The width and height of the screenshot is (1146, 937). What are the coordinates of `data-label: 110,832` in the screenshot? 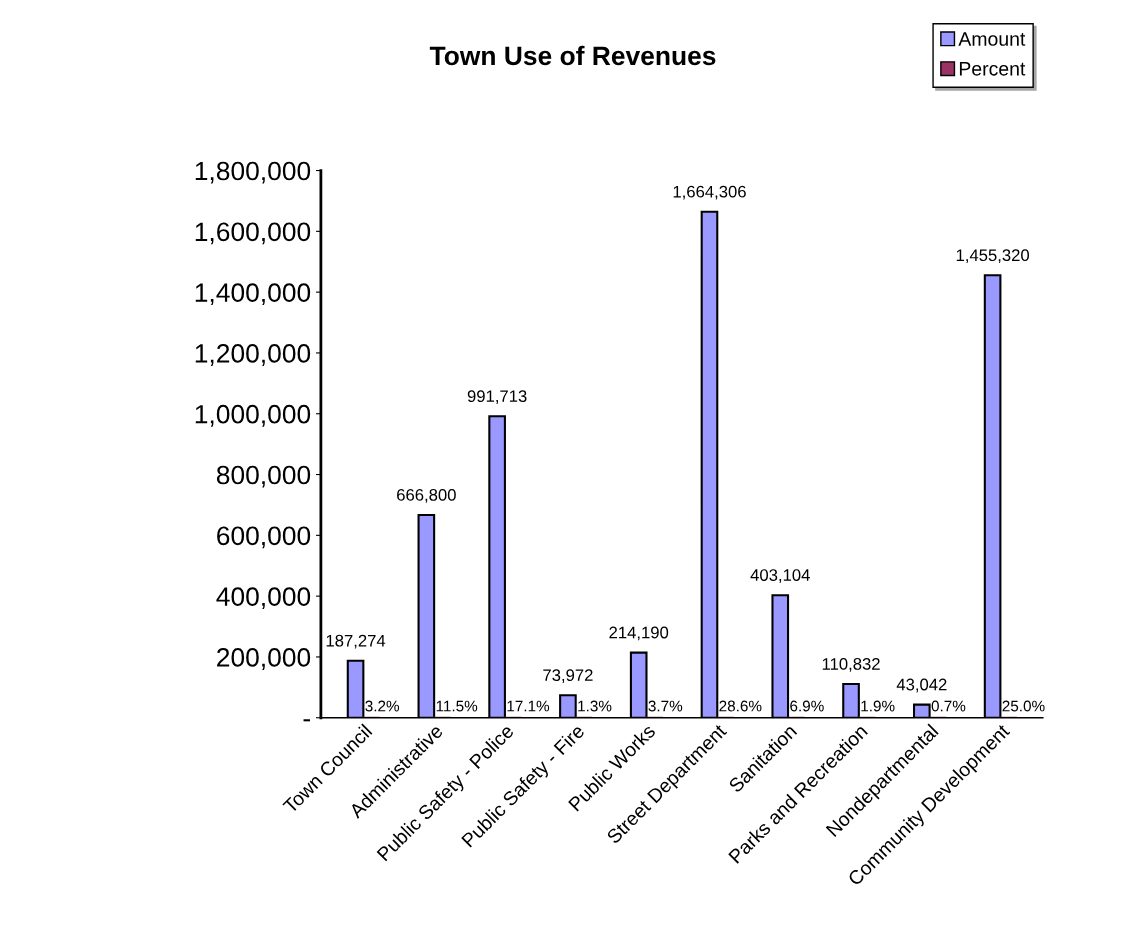 It's located at (851, 665).